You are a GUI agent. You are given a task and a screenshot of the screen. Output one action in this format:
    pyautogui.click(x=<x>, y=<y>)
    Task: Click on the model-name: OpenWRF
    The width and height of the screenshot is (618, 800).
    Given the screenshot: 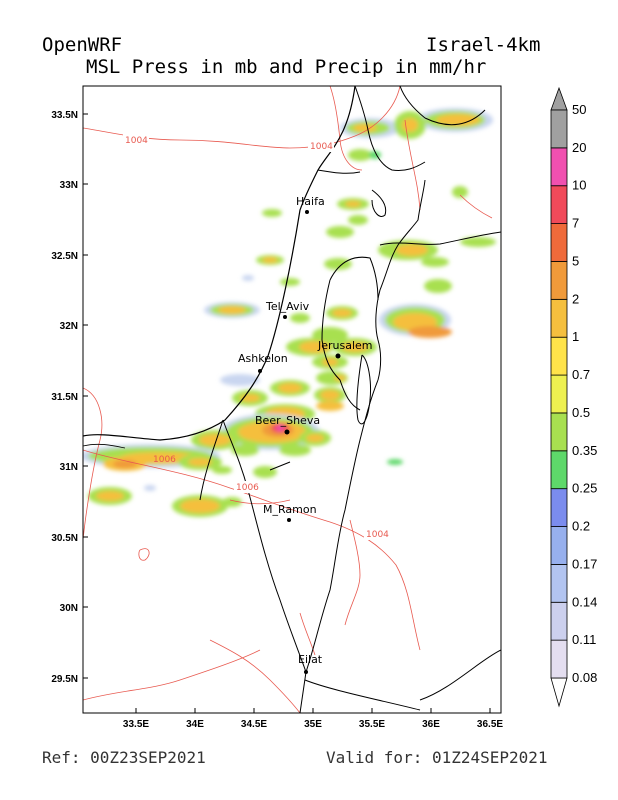 What is the action you would take?
    pyautogui.click(x=82, y=45)
    